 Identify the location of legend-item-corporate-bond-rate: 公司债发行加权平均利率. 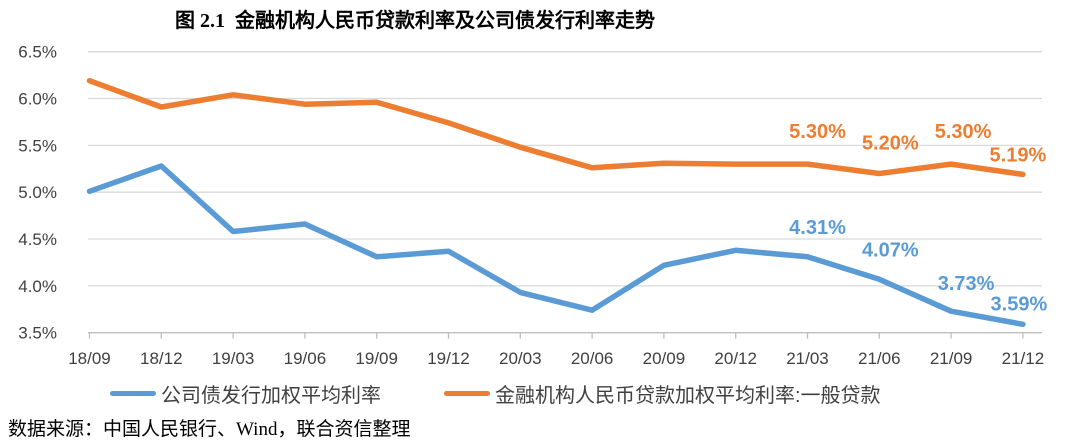
(245, 394).